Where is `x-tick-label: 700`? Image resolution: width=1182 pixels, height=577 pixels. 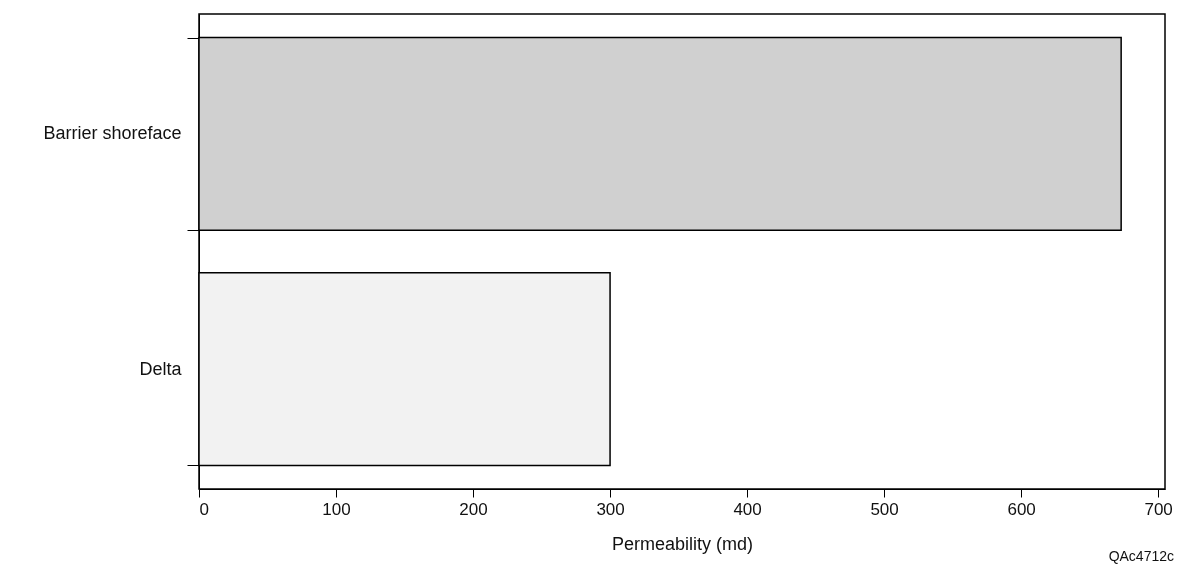 x-tick-label: 700 is located at coordinates (1158, 509).